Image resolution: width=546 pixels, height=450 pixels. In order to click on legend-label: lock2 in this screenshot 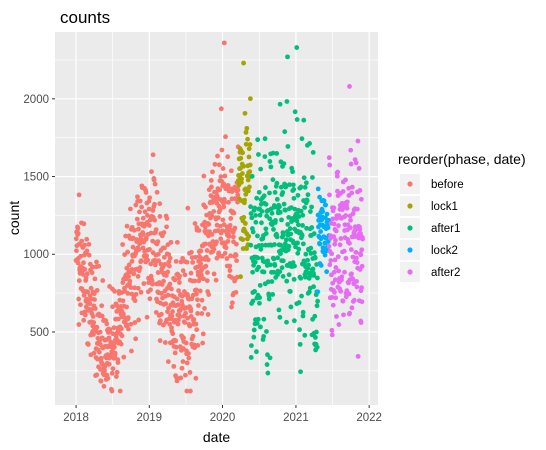, I will do `click(444, 251)`.